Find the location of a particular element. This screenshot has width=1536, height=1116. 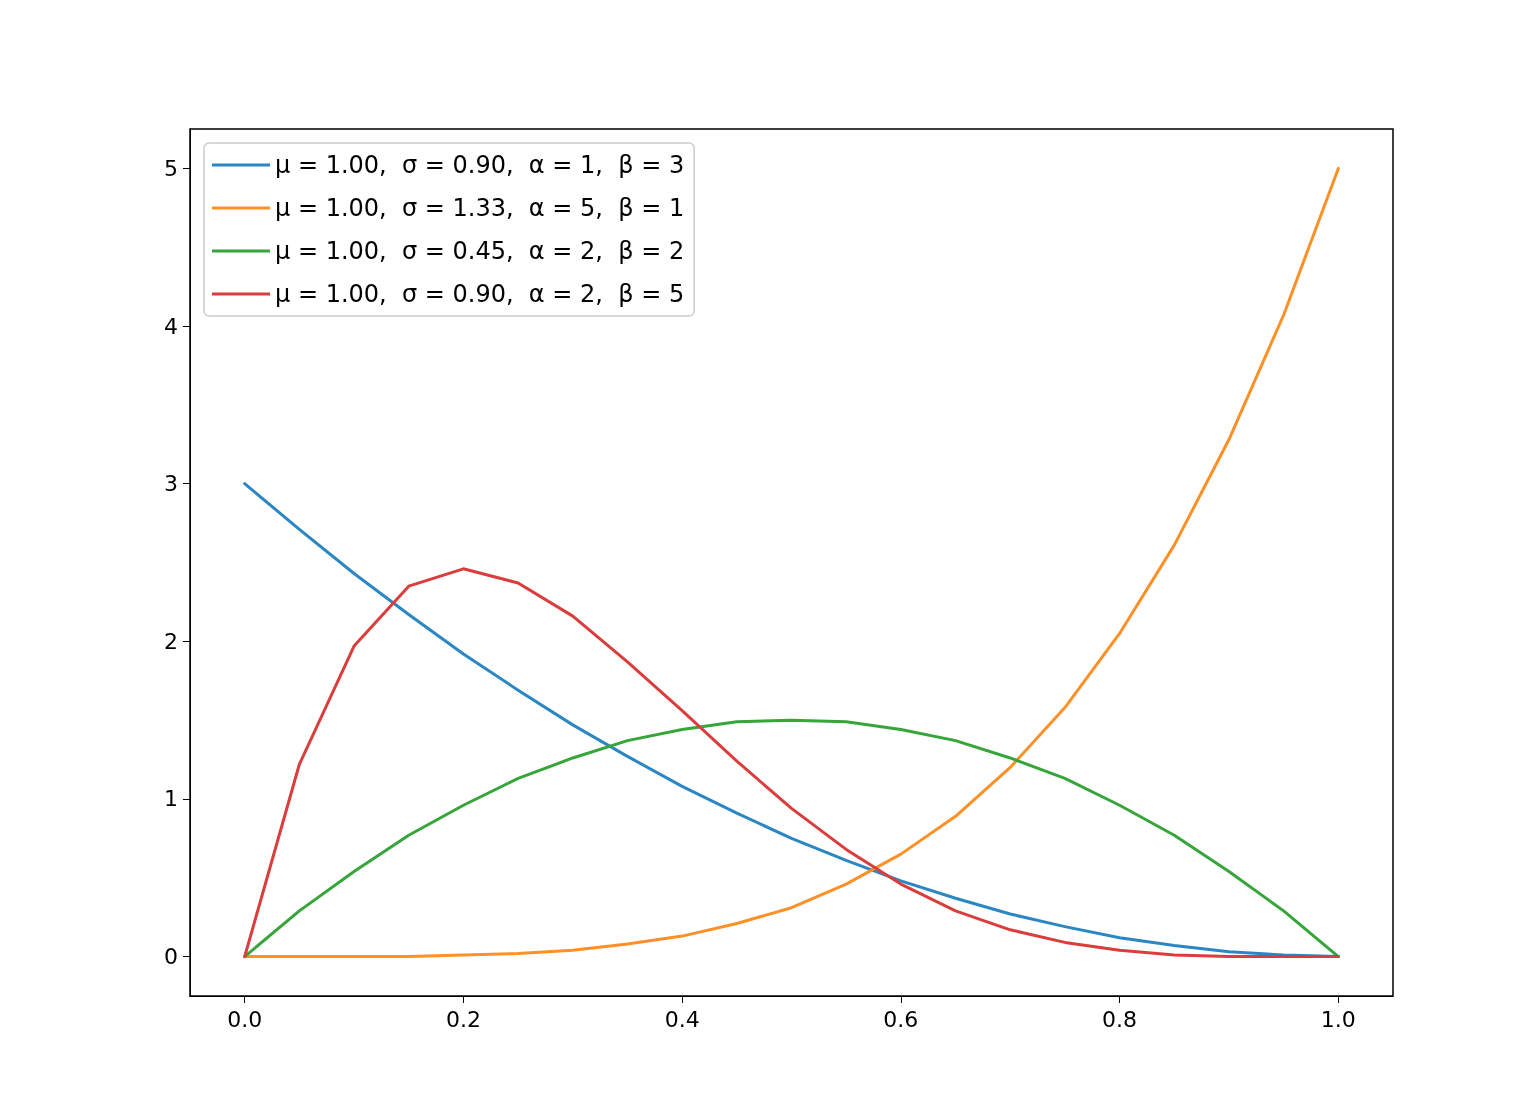

x-tick-label: 1.0 is located at coordinates (1338, 1019).